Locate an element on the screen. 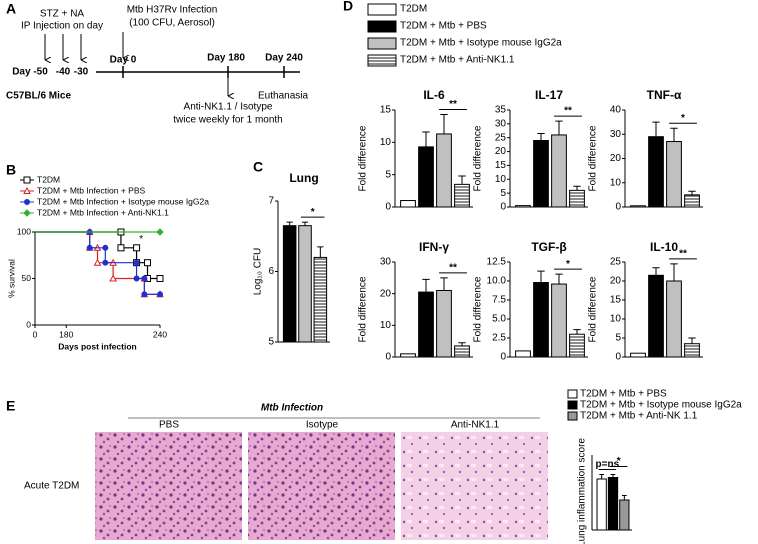 Image resolution: width=758 pixels, height=544 pixels. panel-label: A is located at coordinates (11, 9).